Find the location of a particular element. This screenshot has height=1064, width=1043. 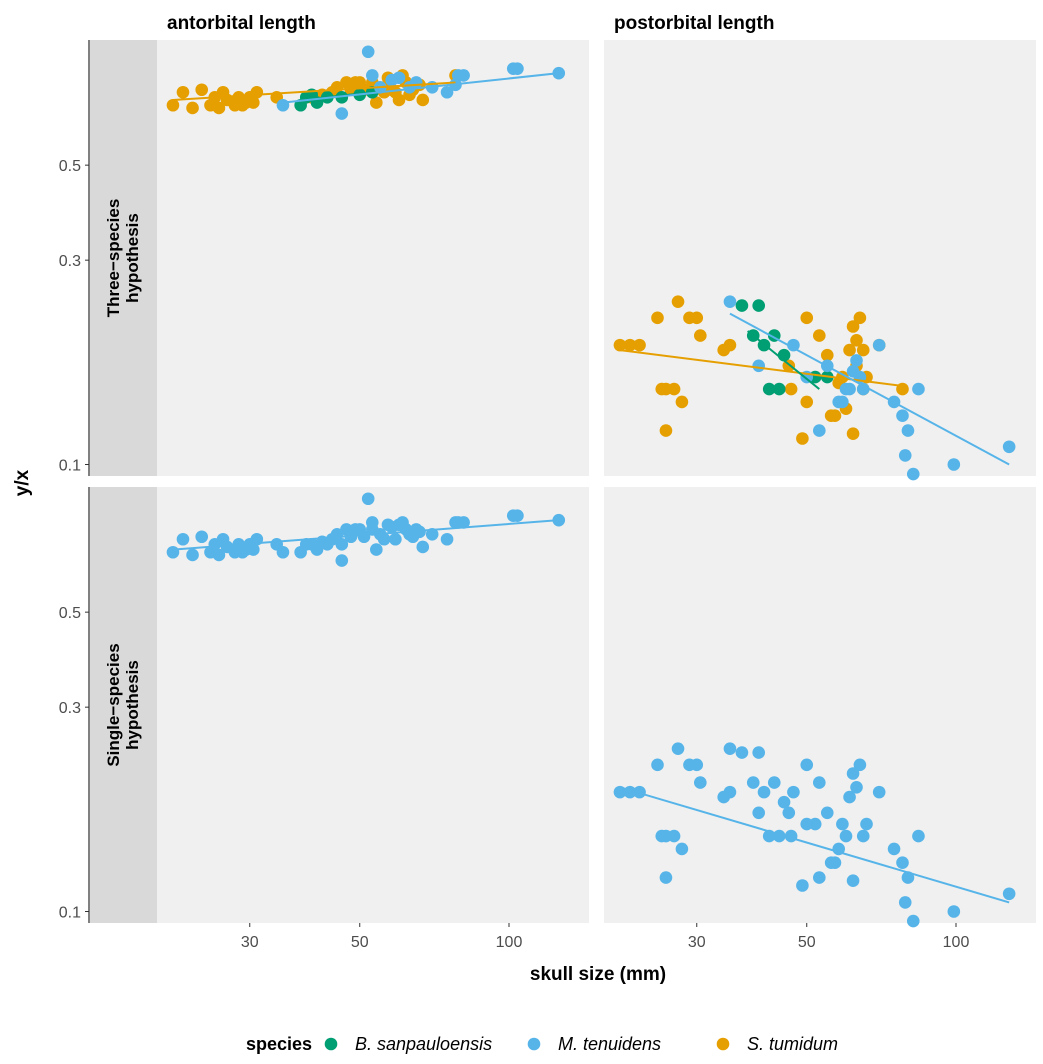

row-title-line: hypothesis is located at coordinates (132, 705).